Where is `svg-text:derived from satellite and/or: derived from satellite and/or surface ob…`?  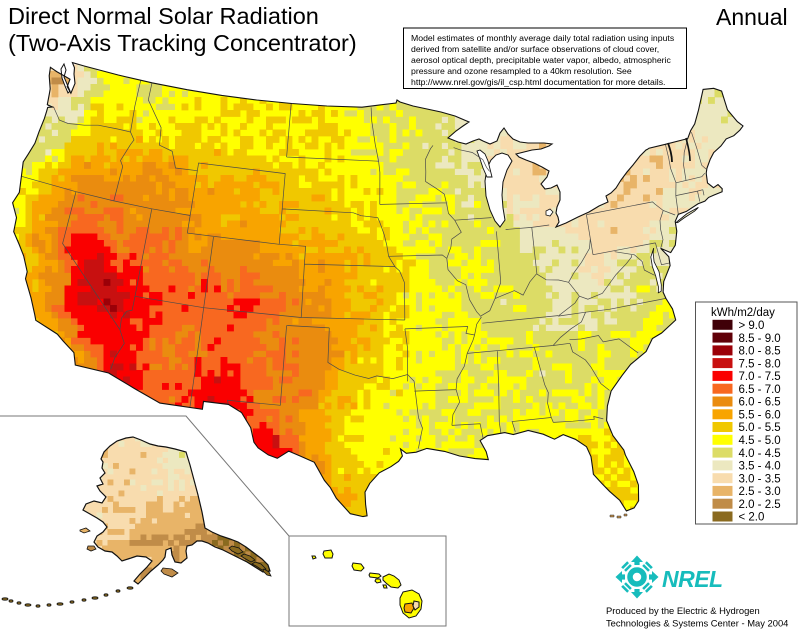
svg-text:derived from satellite and/or: derived from satellite and/or surface ob… is located at coordinates (535, 49).